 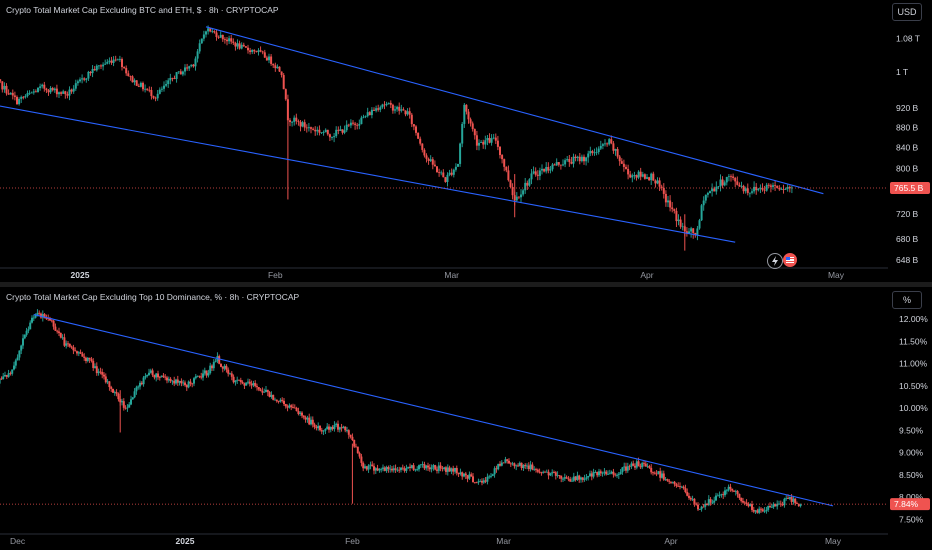 What do you see at coordinates (775, 261) in the screenshot?
I see `lightning-icon` at bounding box center [775, 261].